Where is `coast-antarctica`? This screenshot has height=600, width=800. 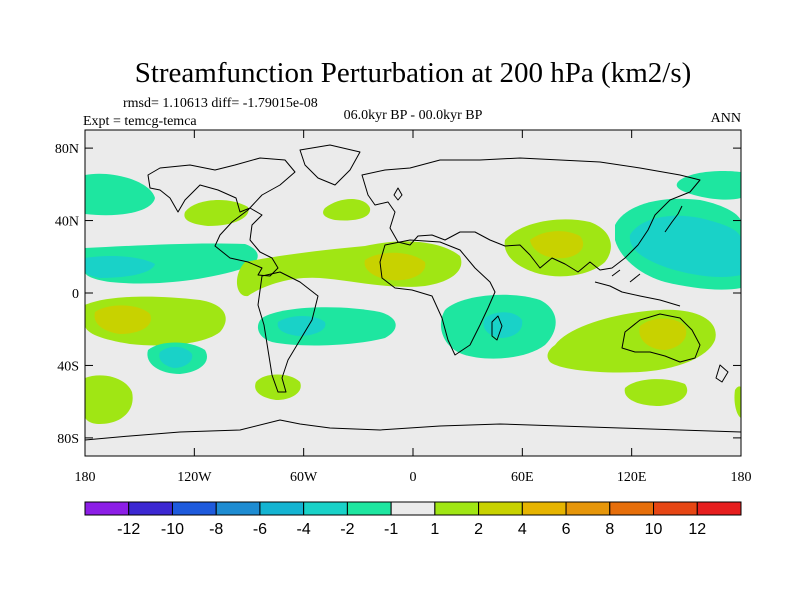 coast-antarctica is located at coordinates (413, 430).